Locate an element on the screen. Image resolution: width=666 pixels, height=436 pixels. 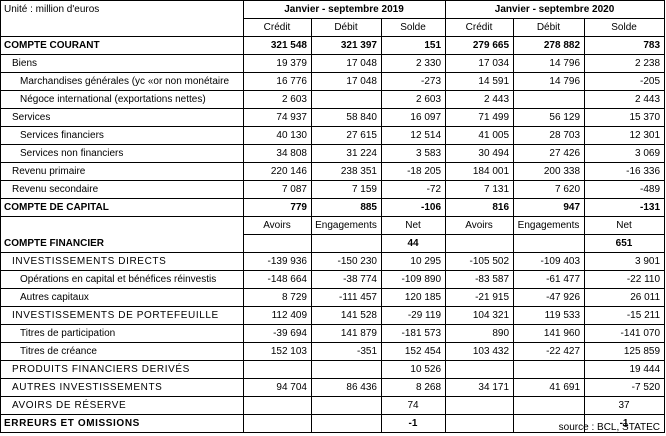
row-label: COMPTE FINANCIER is located at coordinates (122, 243).